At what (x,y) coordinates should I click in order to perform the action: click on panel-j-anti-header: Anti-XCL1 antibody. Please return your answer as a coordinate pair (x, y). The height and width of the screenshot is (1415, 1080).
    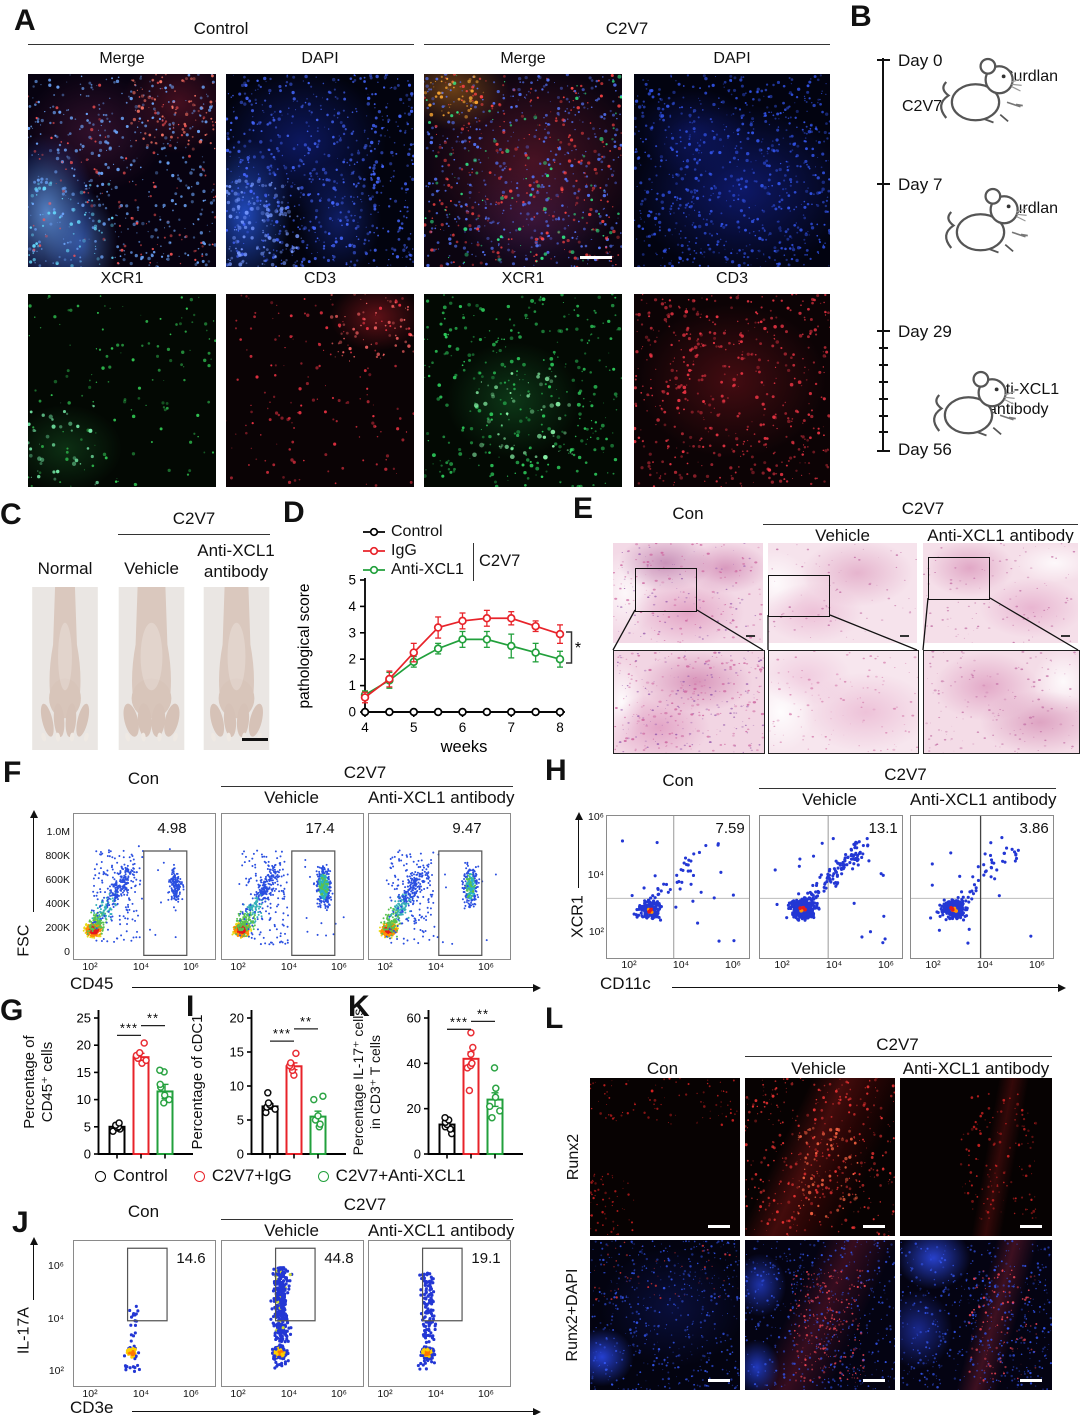
    Looking at the image, I should click on (441, 1230).